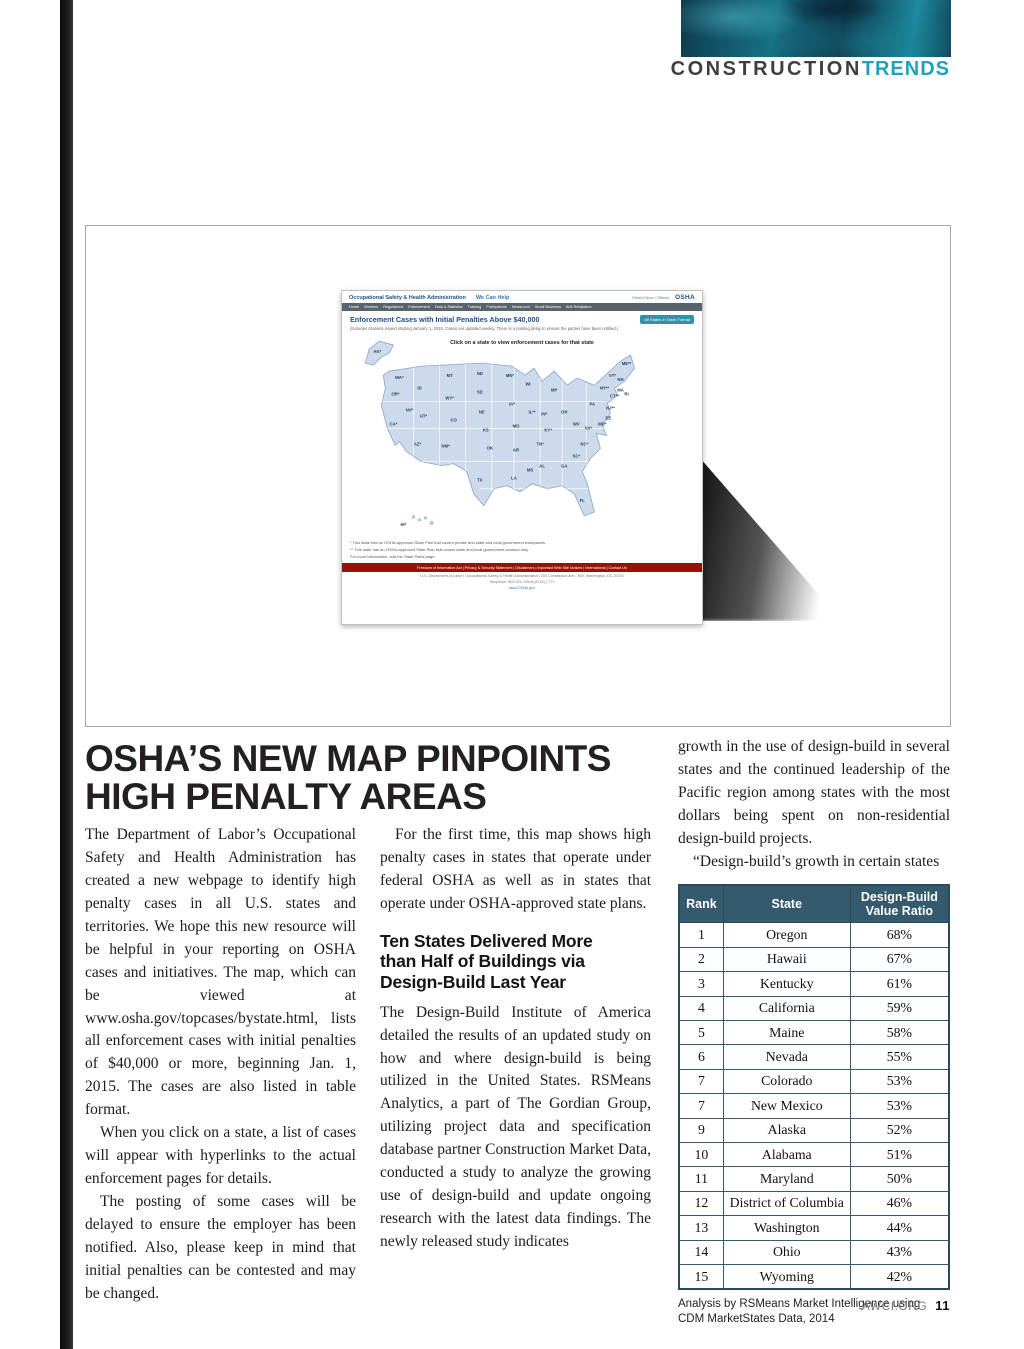  What do you see at coordinates (605, 387) in the screenshot?
I see `state-label: NY**` at bounding box center [605, 387].